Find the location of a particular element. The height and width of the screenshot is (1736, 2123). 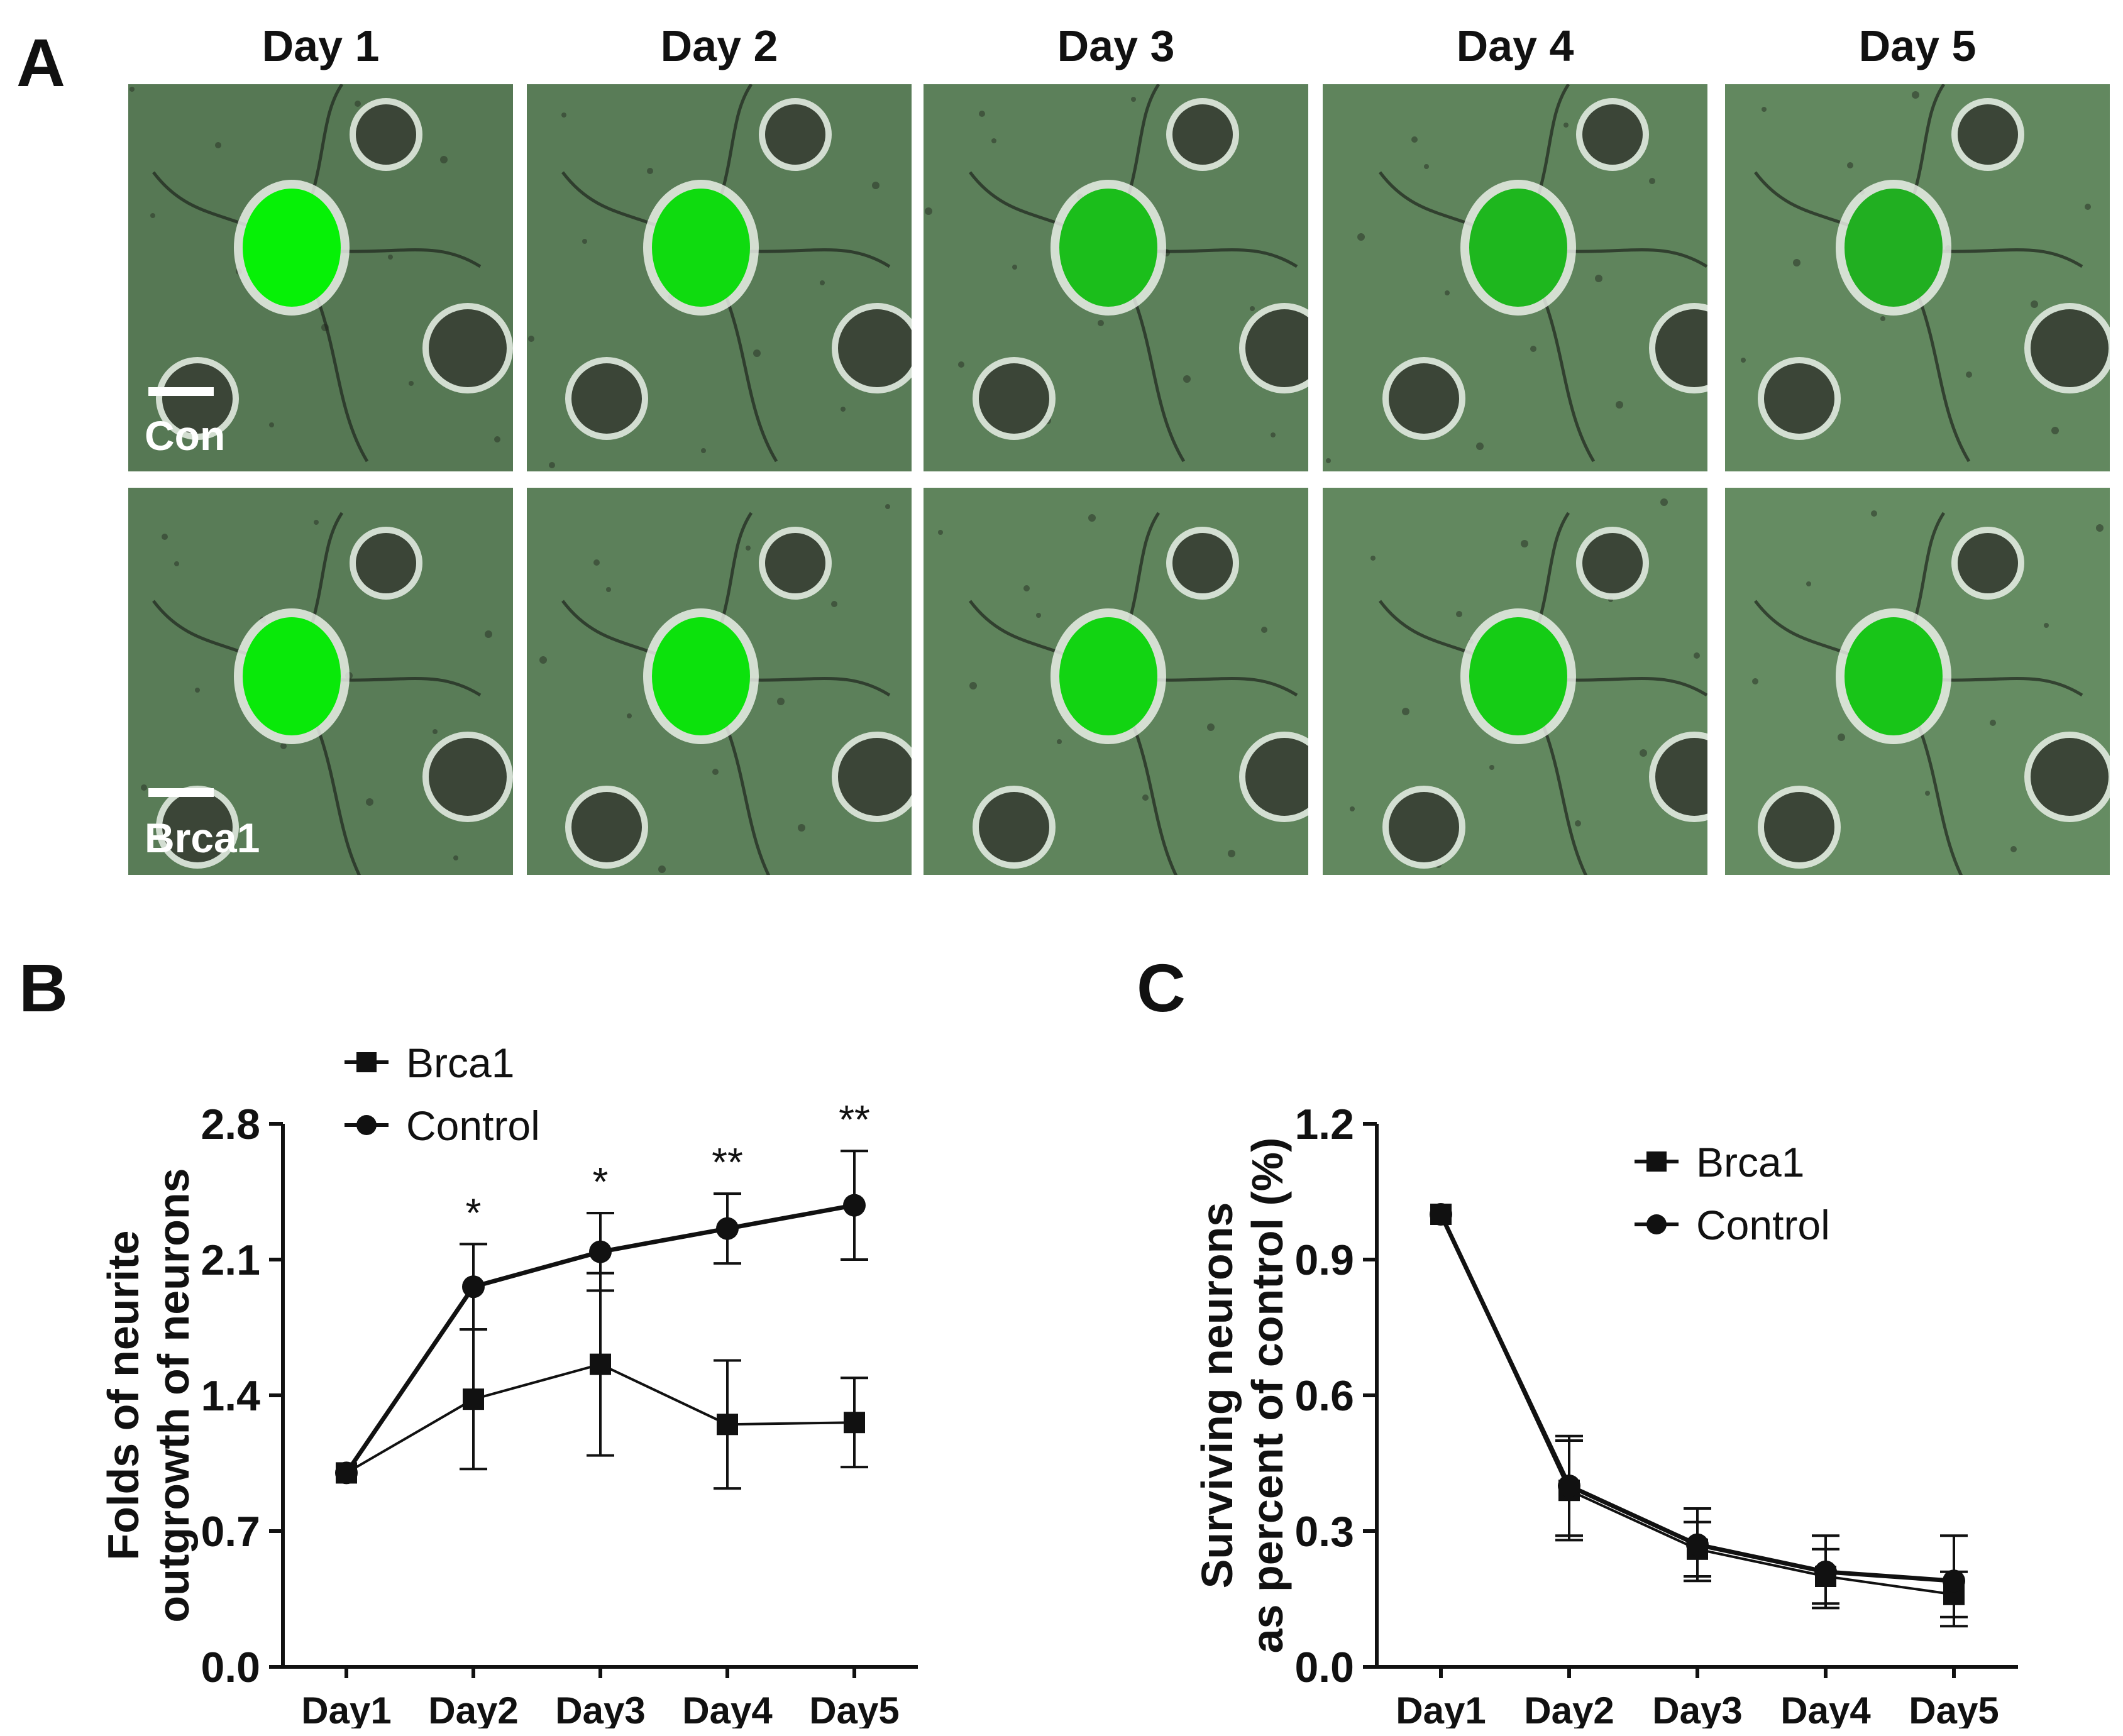

panel-c-letter: C is located at coordinates (1161, 988).